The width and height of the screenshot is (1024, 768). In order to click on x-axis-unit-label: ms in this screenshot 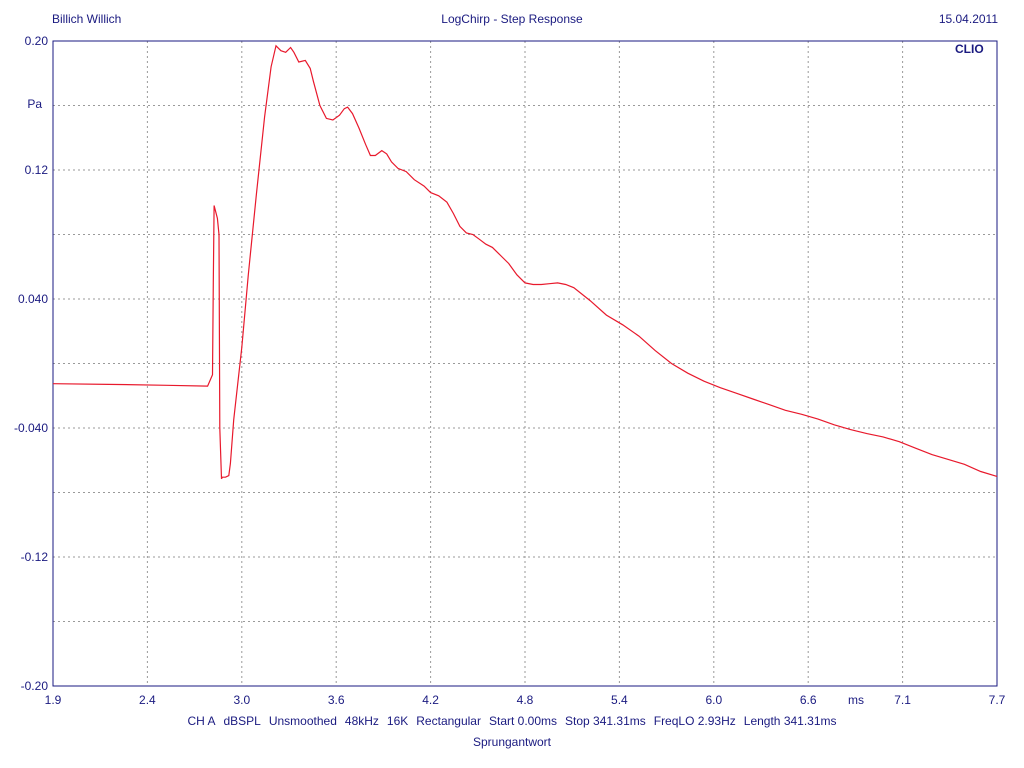, I will do `click(856, 700)`.